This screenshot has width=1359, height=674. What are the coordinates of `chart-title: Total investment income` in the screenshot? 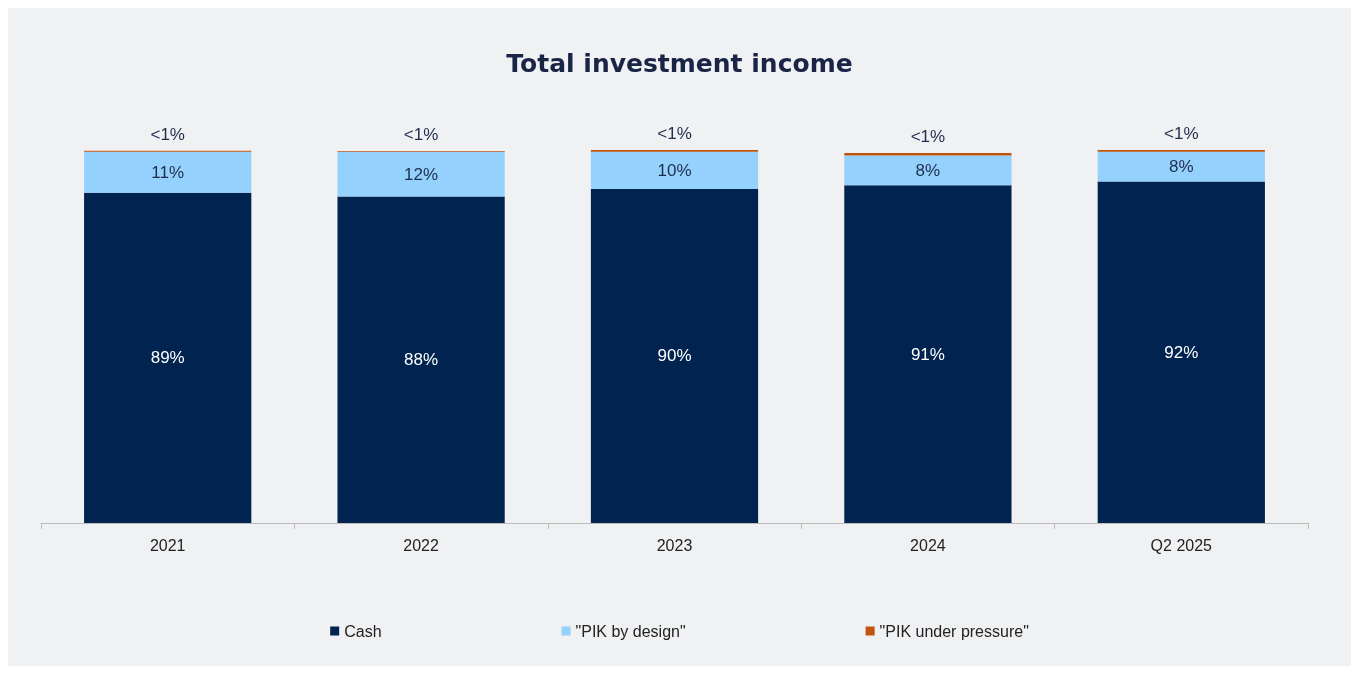 It's located at (679, 63).